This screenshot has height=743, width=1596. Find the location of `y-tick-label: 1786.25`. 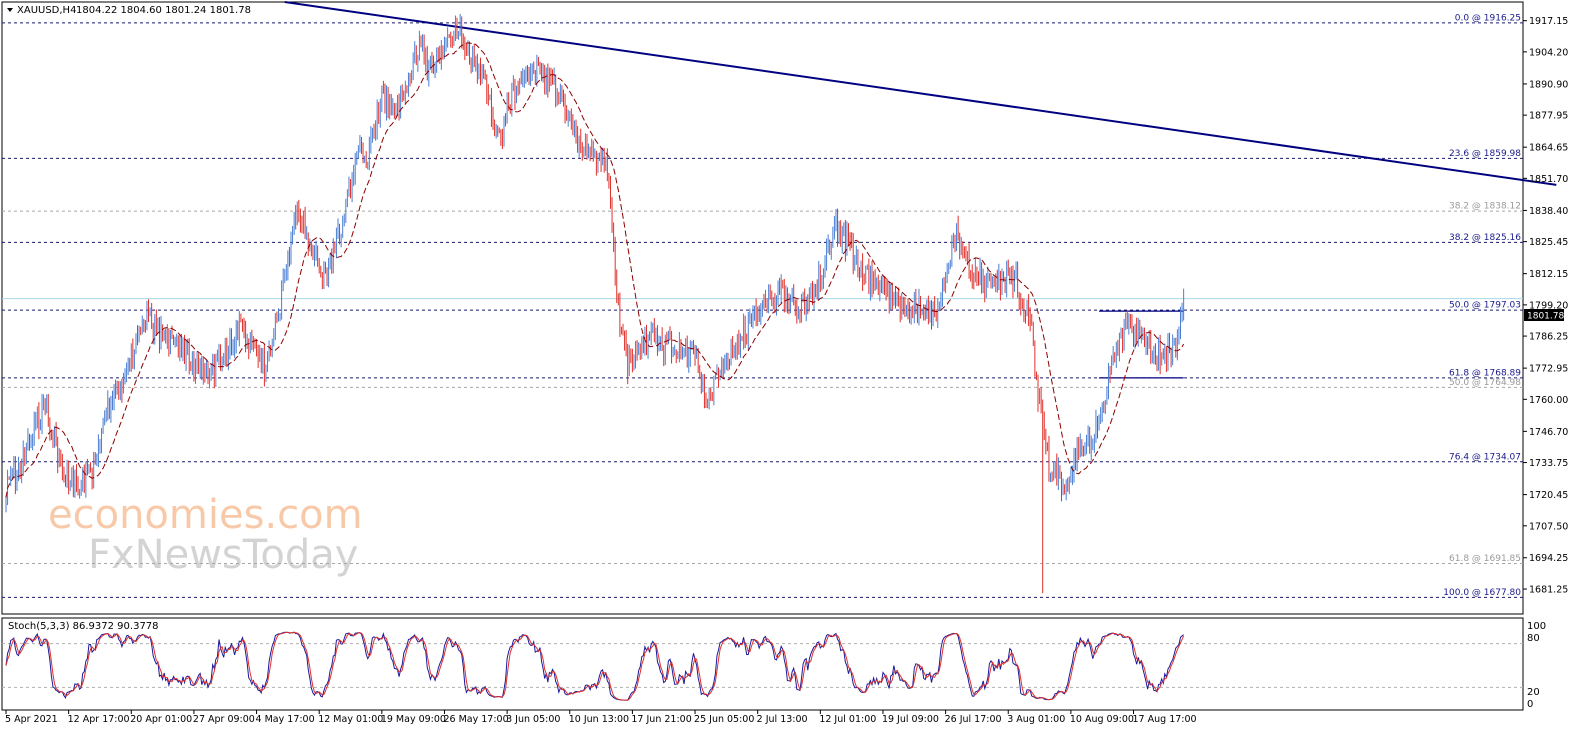

y-tick-label: 1786.25 is located at coordinates (1548, 337).